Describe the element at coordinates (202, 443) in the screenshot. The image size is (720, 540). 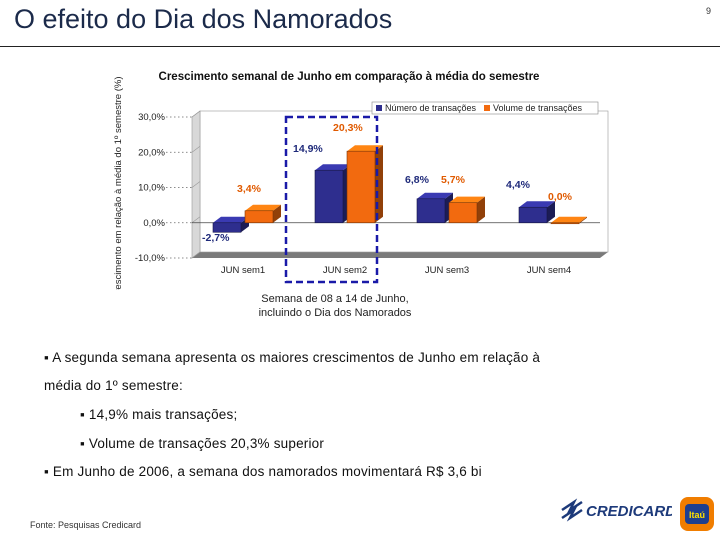
I see `sub-bullet-2: ▪ Volume de transações 20,3% superior` at that location.